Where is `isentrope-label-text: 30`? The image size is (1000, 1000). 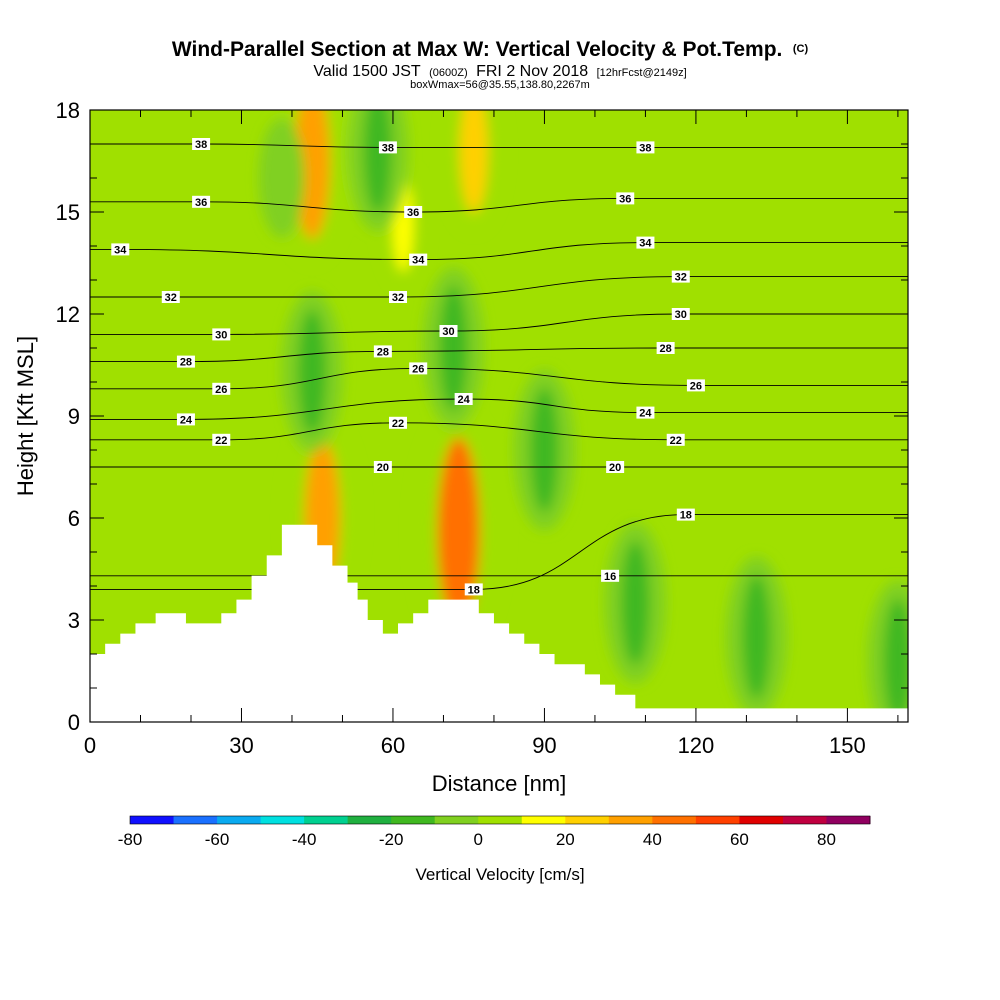
isentrope-label-text: 30 is located at coordinates (448, 332).